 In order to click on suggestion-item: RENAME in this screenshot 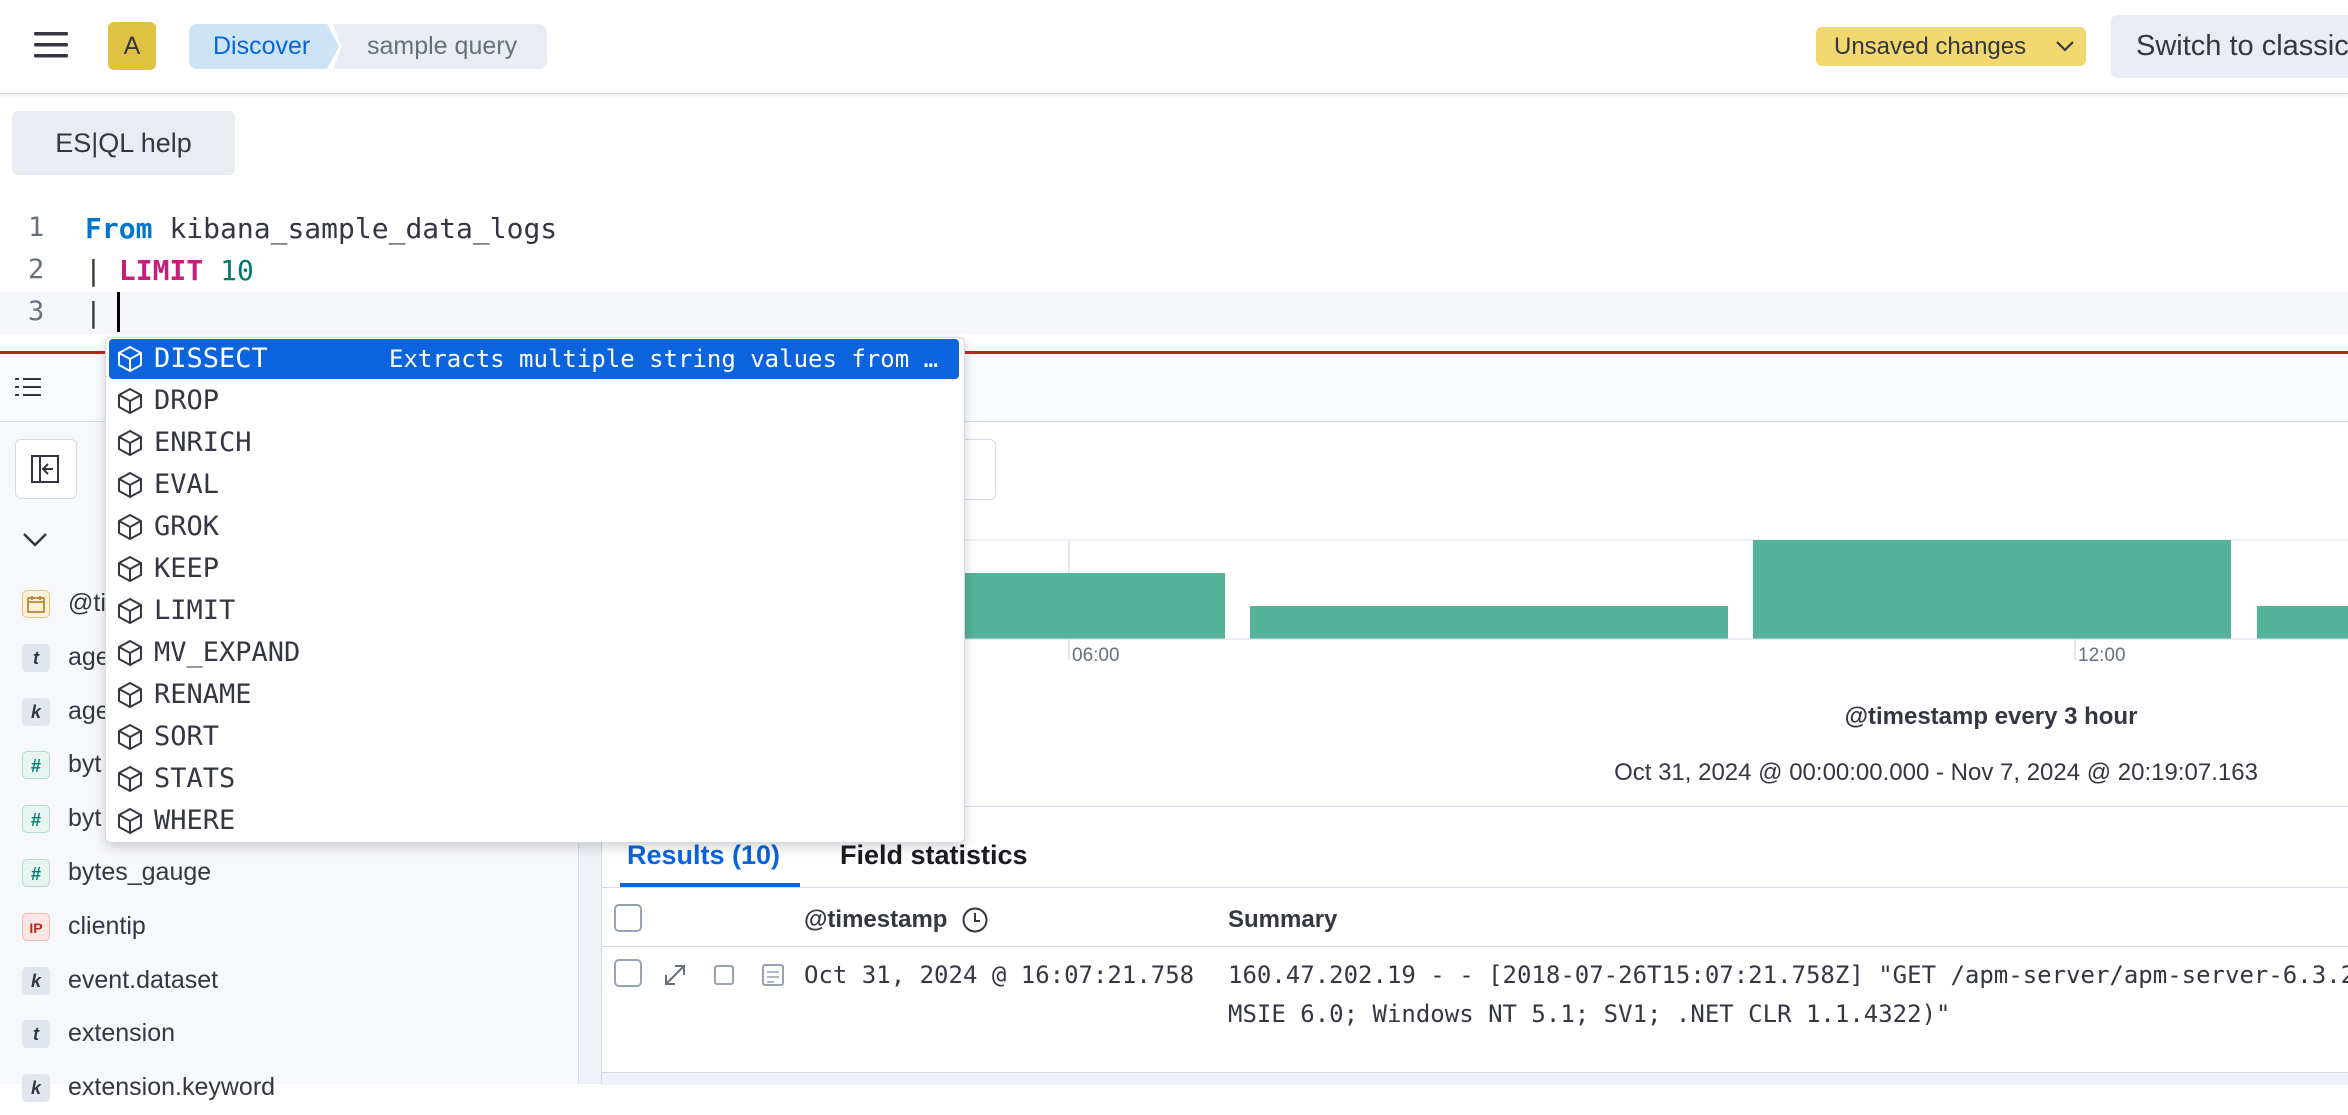, I will do `click(534, 695)`.